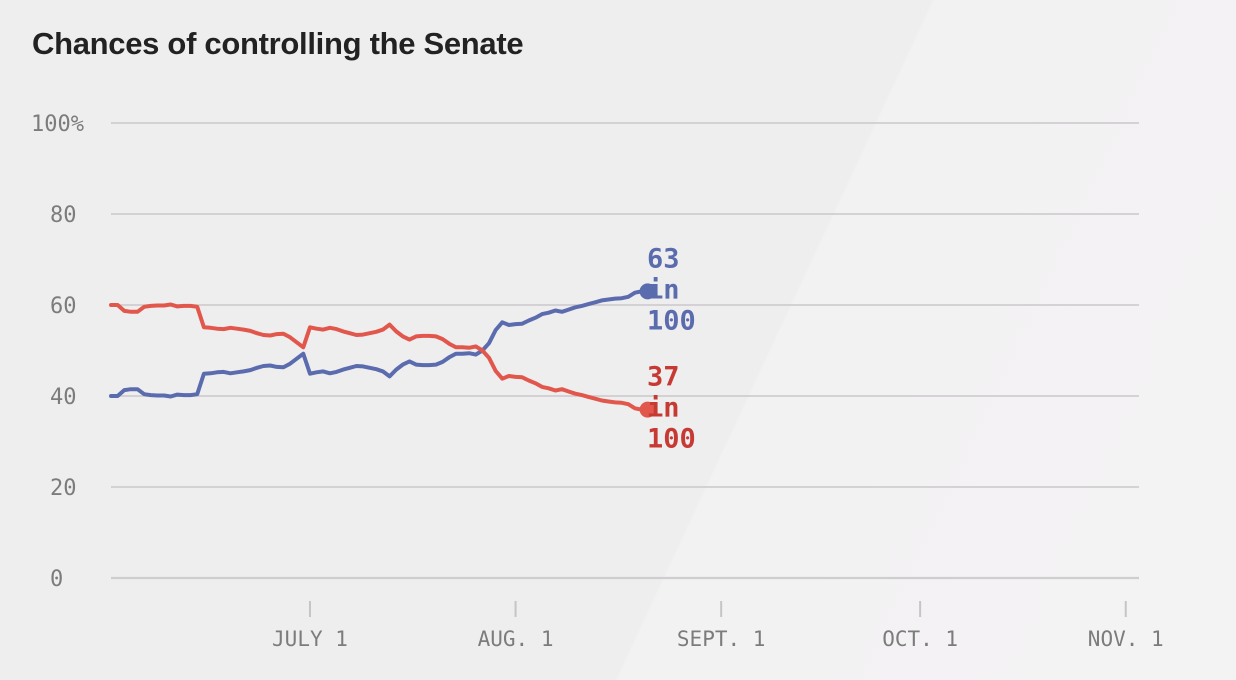  What do you see at coordinates (647, 291) in the screenshot?
I see `end-point-republicans` at bounding box center [647, 291].